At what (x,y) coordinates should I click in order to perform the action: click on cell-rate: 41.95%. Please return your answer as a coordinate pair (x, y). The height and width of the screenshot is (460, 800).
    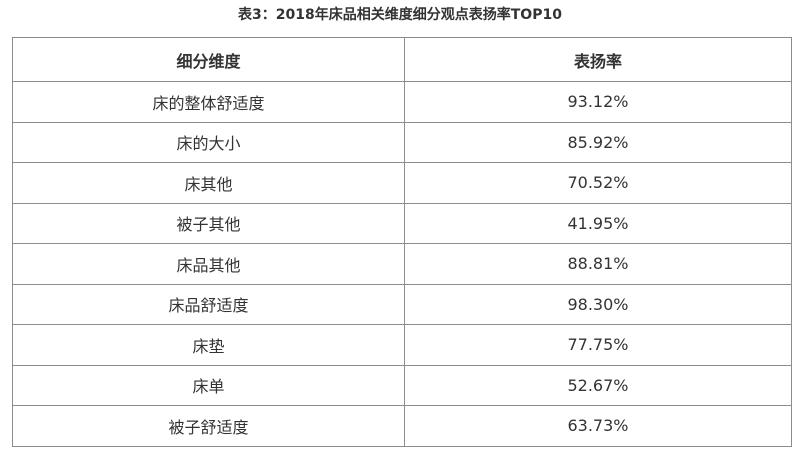
    Looking at the image, I should click on (598, 223).